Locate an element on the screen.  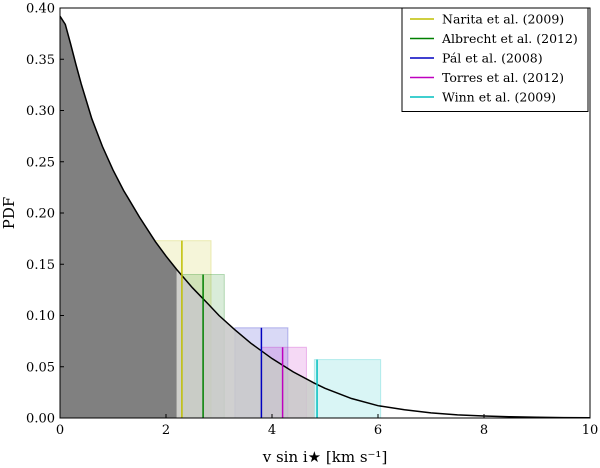
x-tick-label: 8 is located at coordinates (484, 430).